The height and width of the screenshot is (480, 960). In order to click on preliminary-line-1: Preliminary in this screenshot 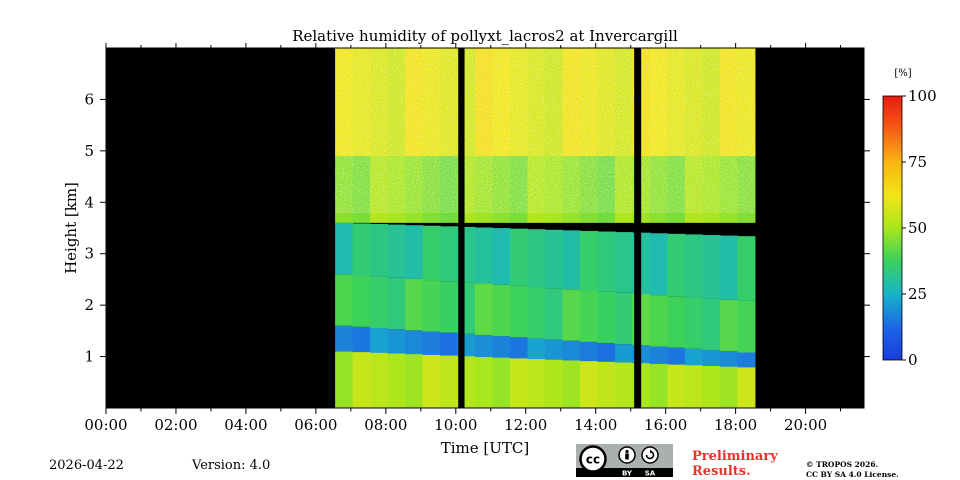, I will do `click(735, 456)`.